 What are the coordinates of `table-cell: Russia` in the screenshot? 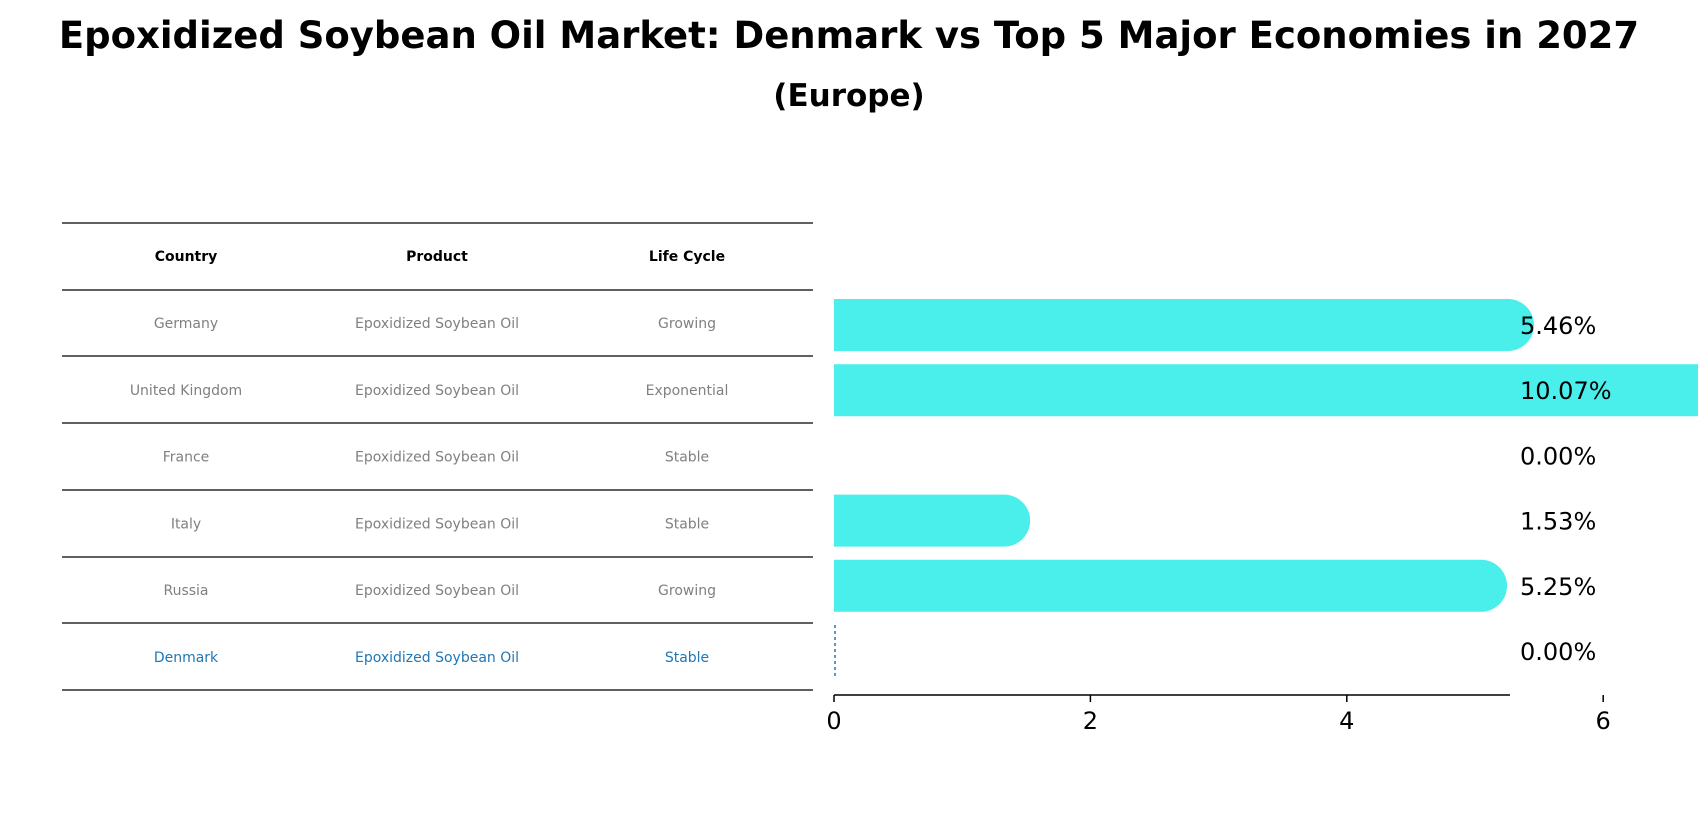 It's located at (185, 591).